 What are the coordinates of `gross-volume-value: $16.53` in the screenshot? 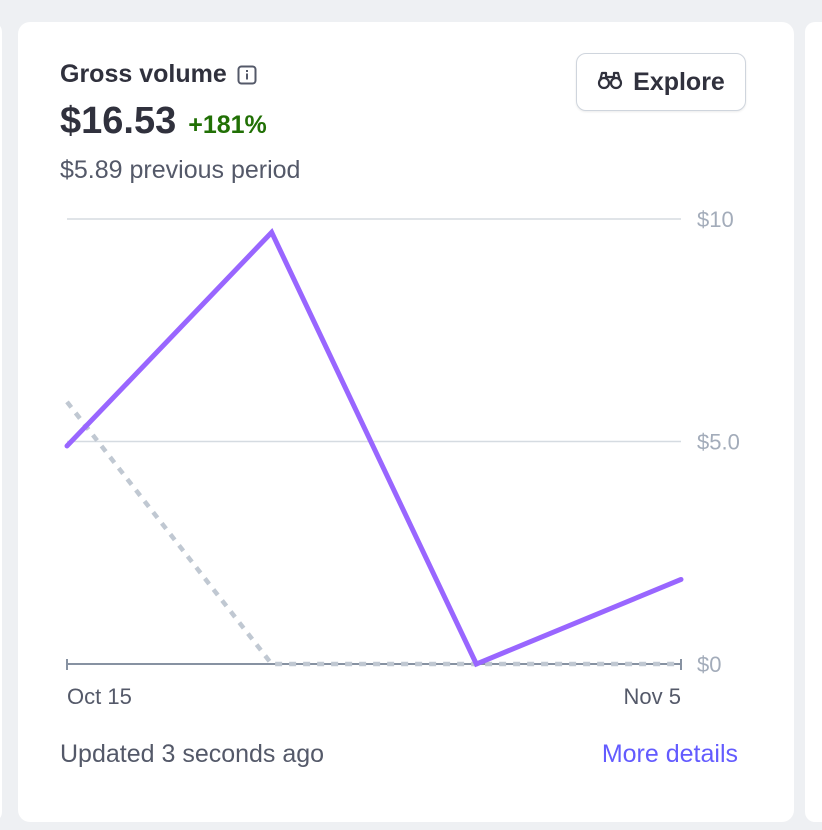 It's located at (118, 121).